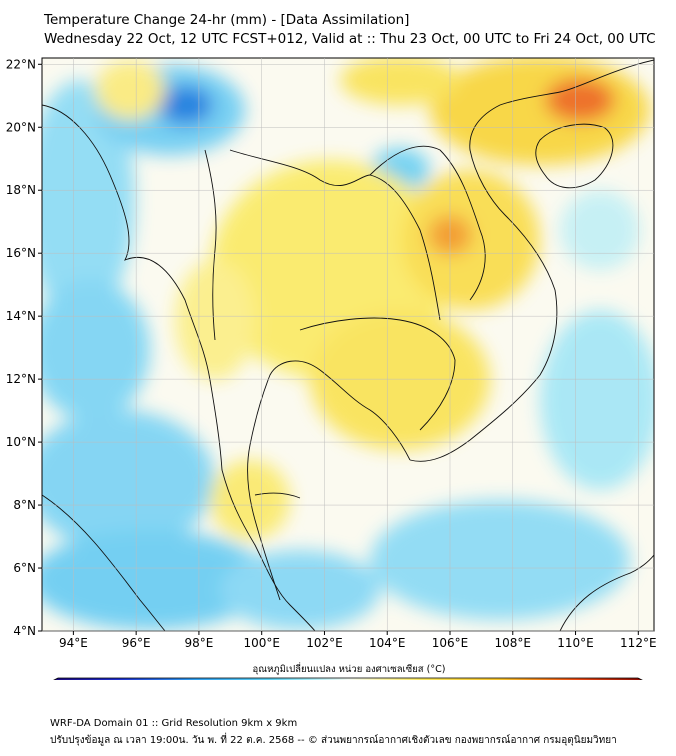  Describe the element at coordinates (24, 631) in the screenshot. I see `lat-label: 4°N` at that location.